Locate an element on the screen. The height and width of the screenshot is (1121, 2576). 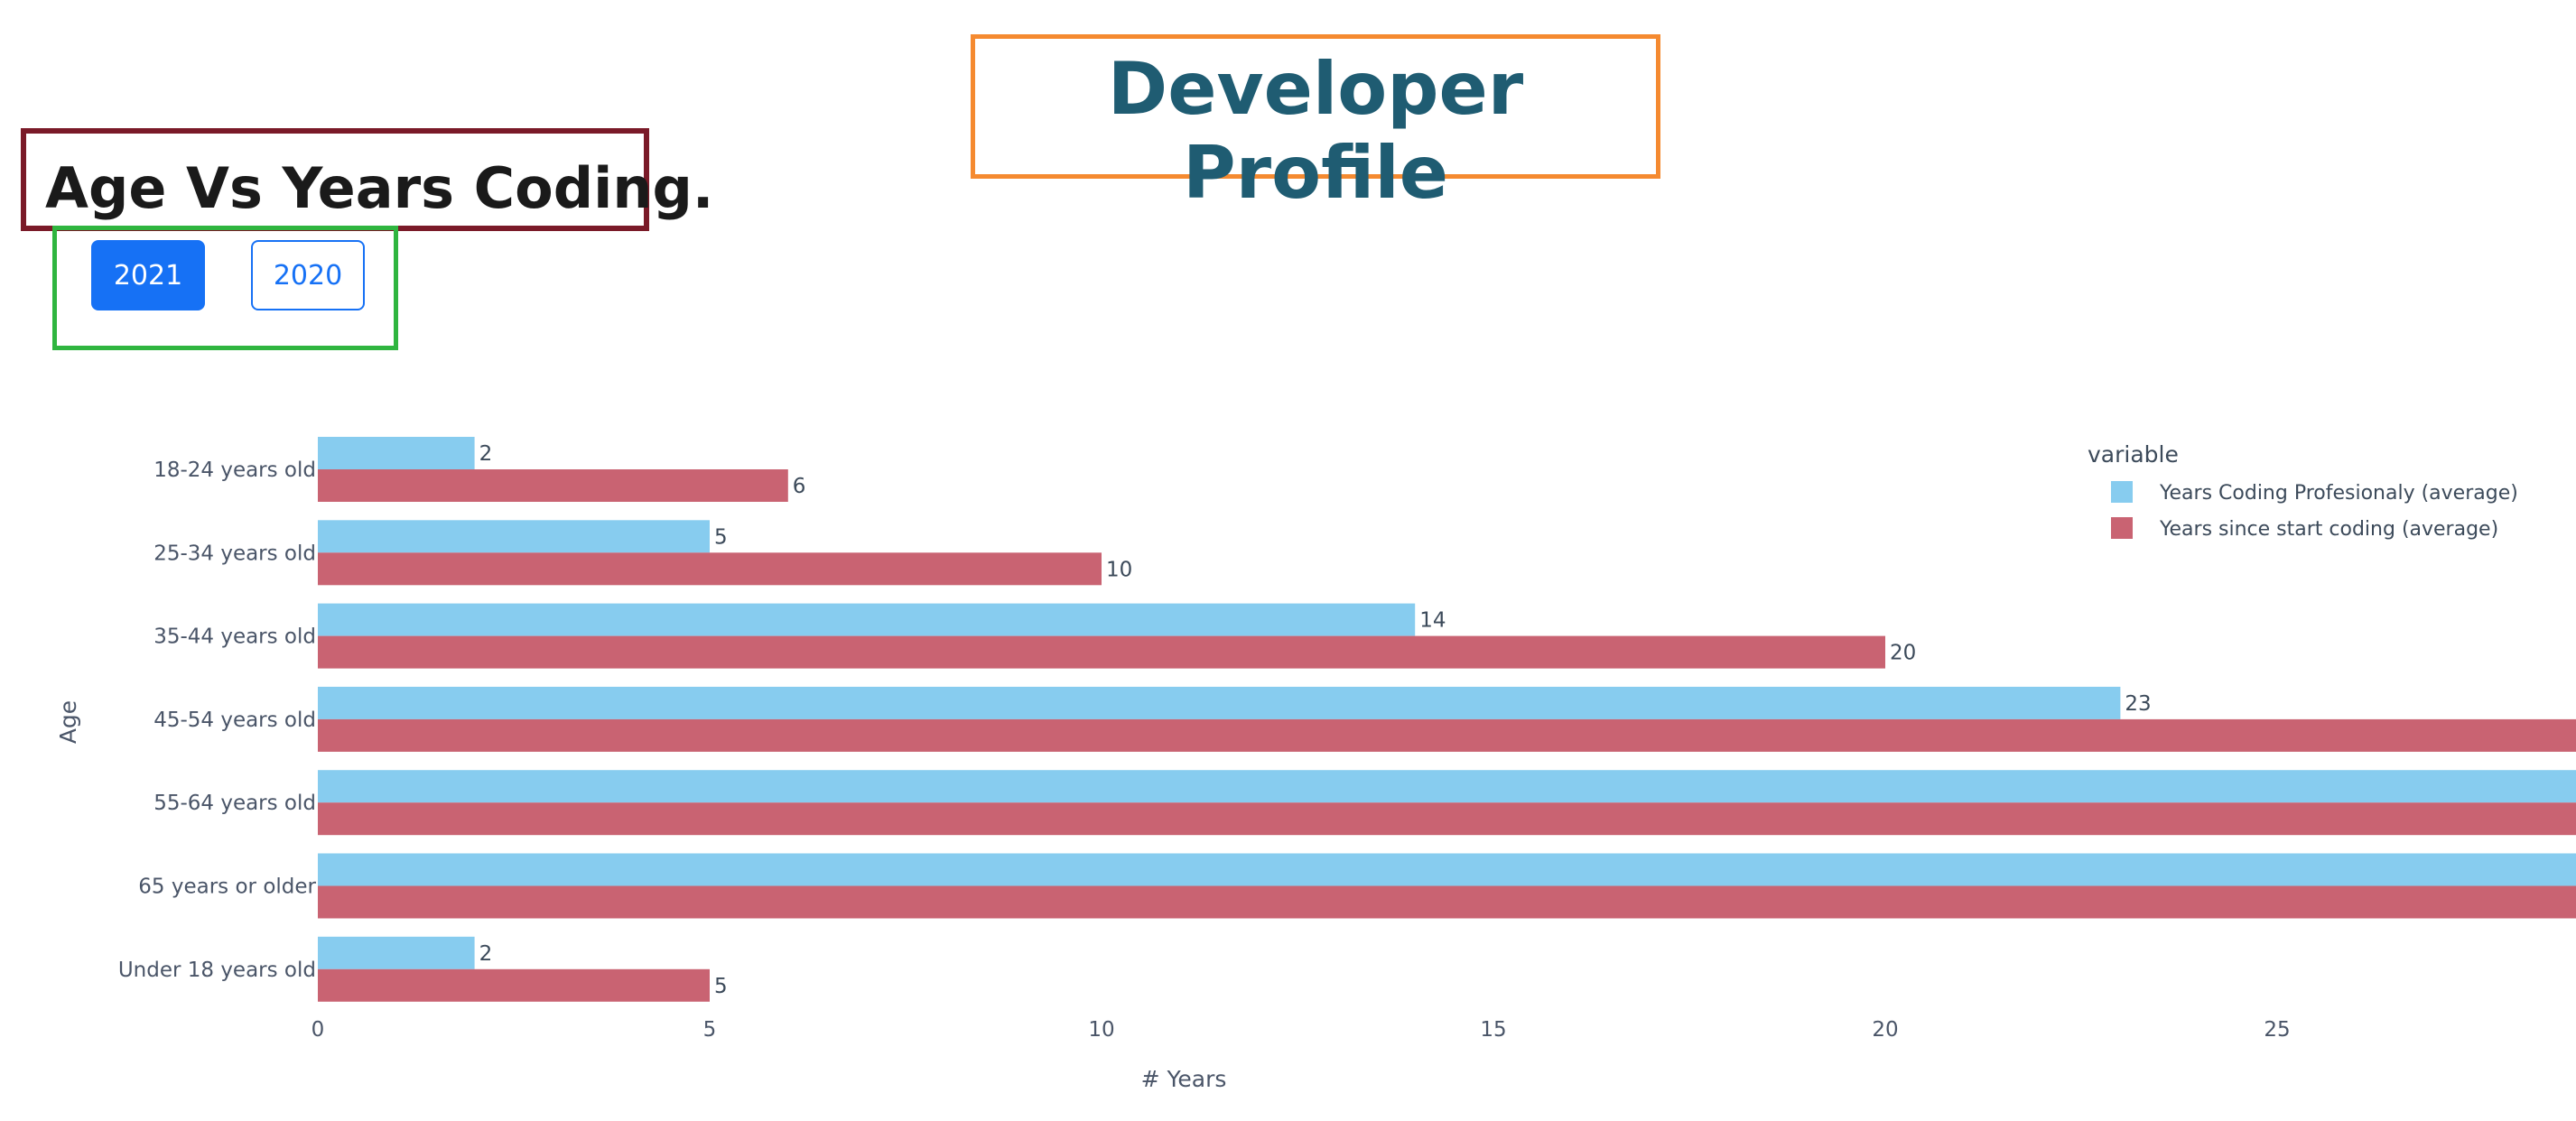
page-title-frame is located at coordinates (1315, 106).